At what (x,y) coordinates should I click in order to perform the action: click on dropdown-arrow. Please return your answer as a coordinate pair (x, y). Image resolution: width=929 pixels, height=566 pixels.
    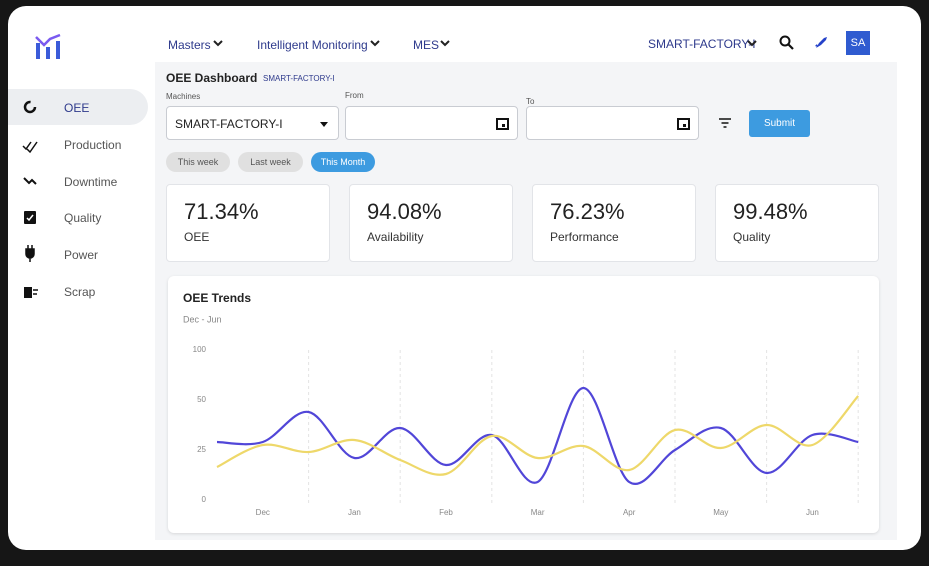
    Looking at the image, I should click on (324, 124).